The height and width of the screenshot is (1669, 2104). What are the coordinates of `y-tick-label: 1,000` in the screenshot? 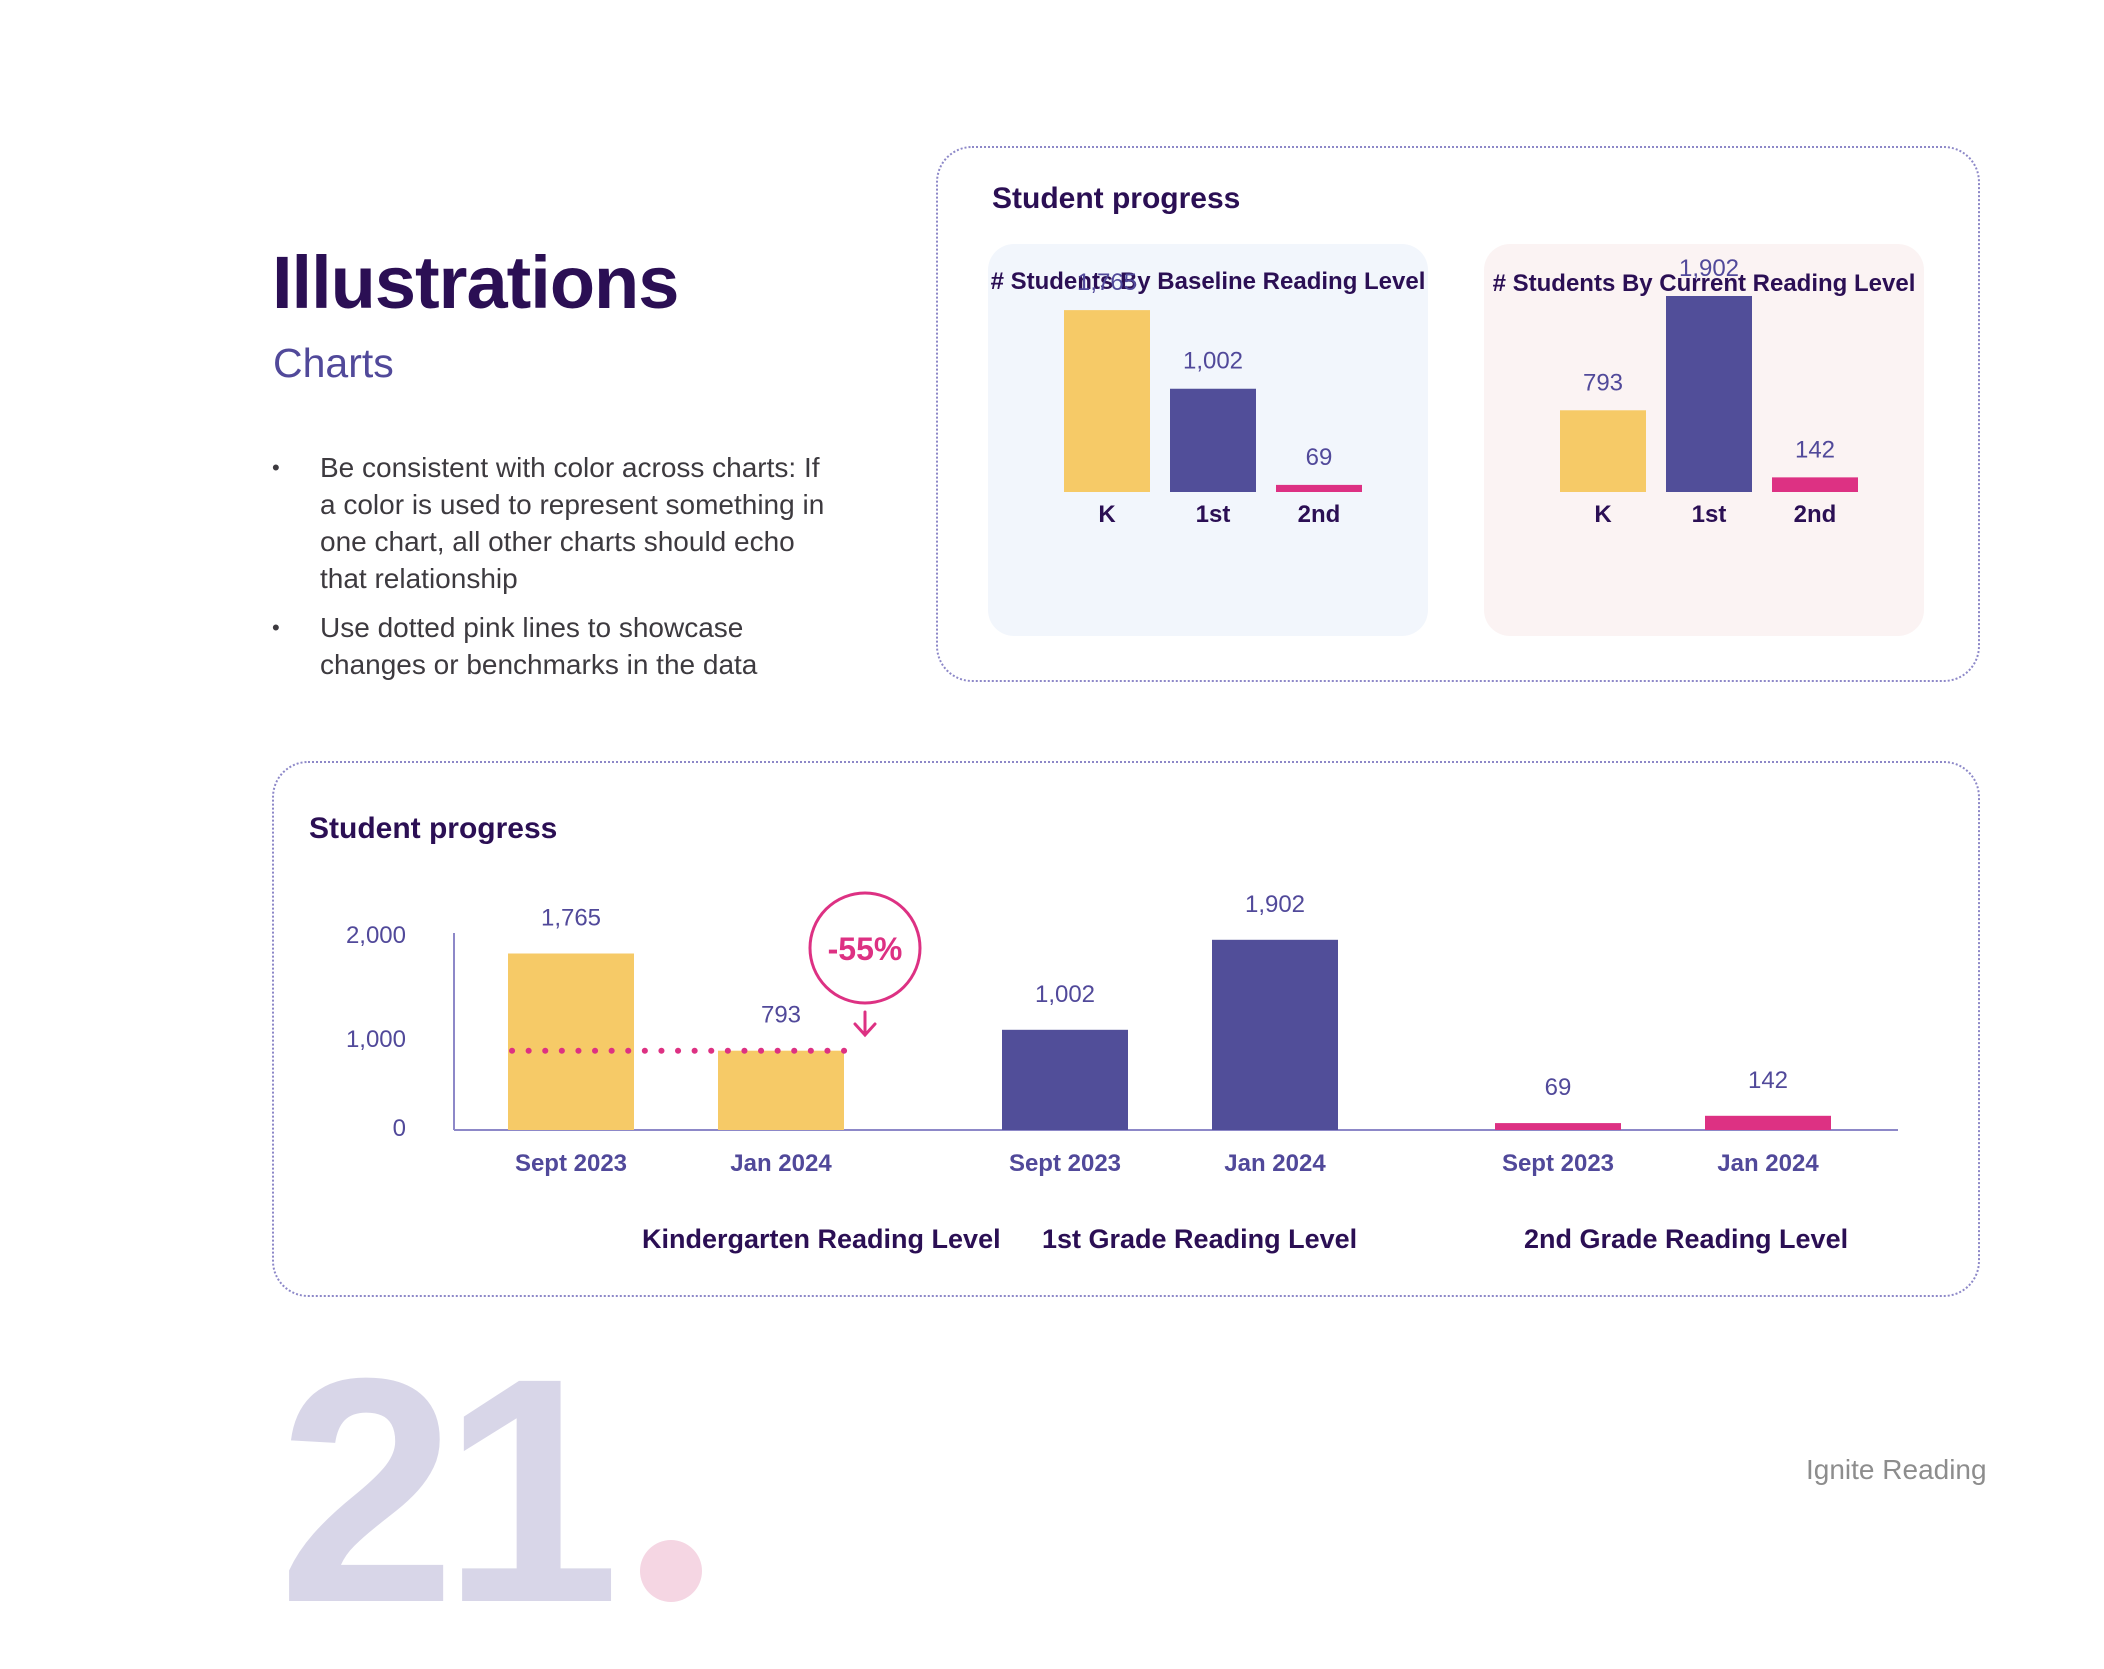 It's located at (376, 1039).